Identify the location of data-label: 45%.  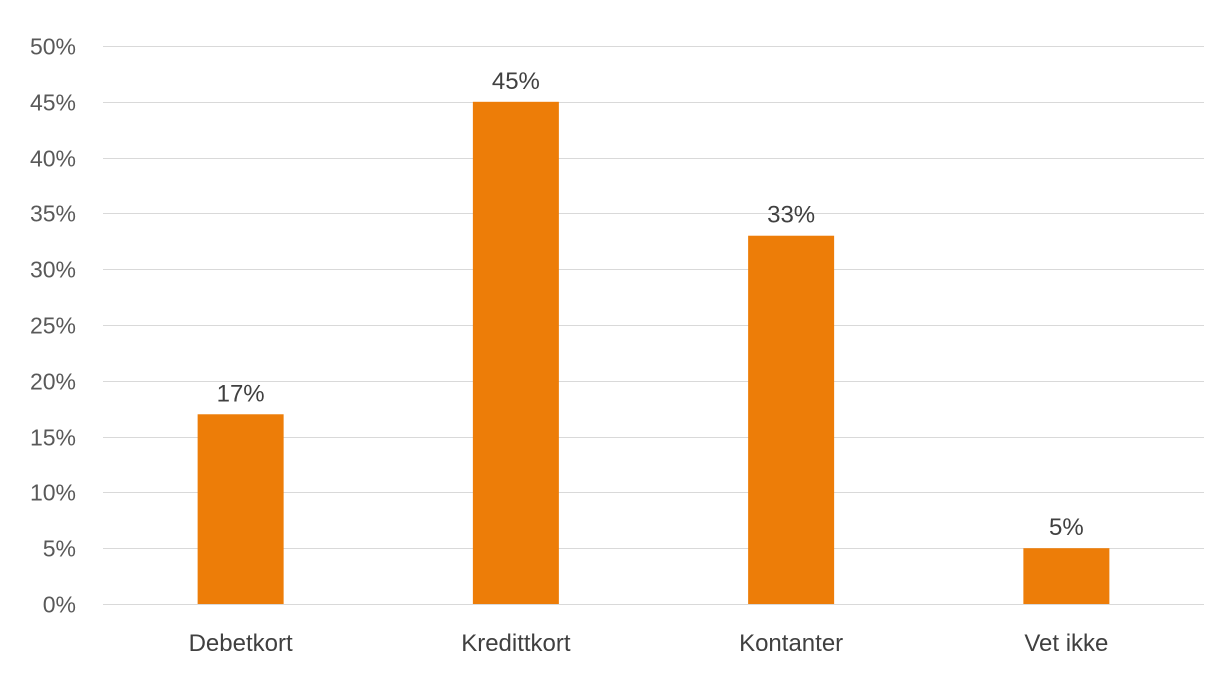
(516, 81).